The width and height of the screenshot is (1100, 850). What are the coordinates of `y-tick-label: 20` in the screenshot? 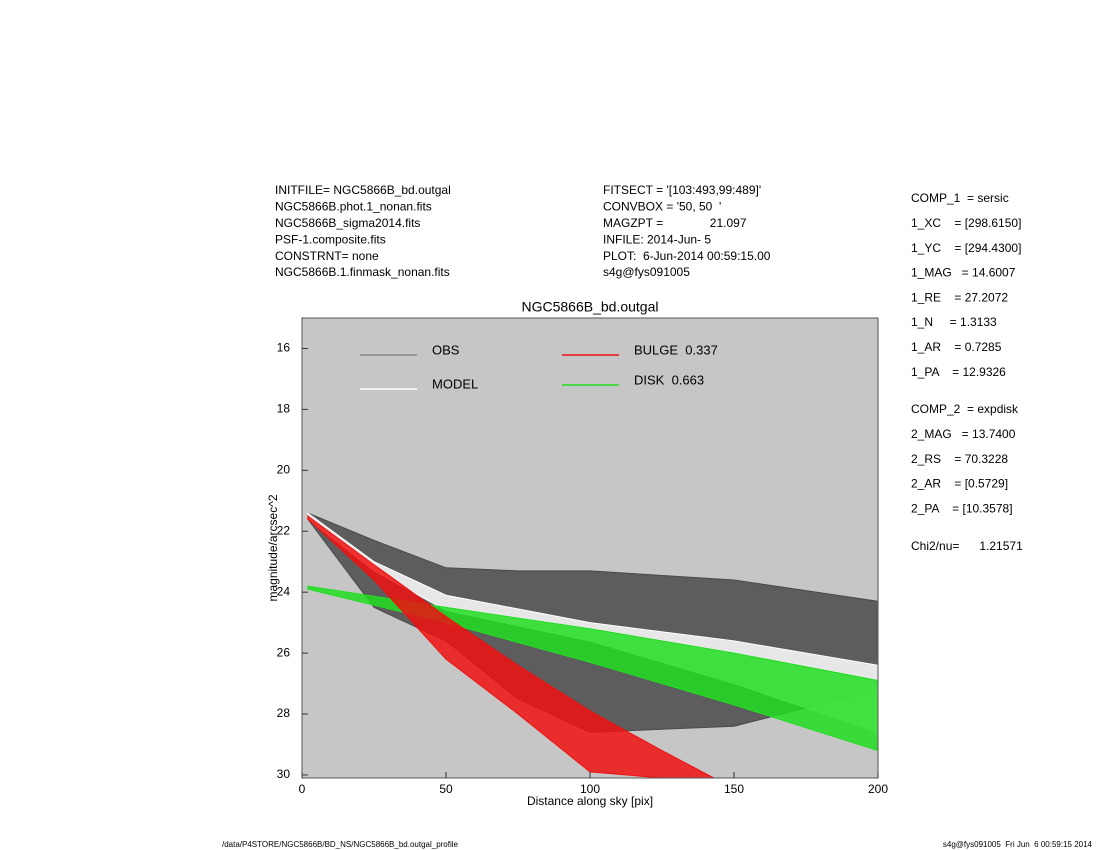 It's located at (284, 469).